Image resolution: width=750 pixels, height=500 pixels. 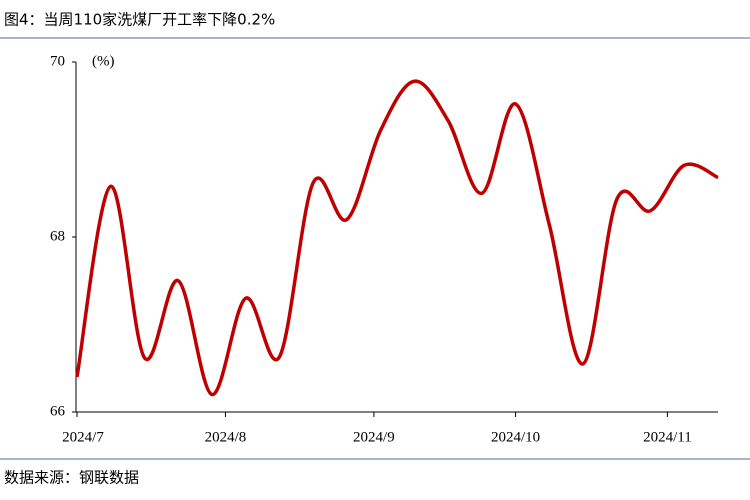 What do you see at coordinates (103, 61) in the screenshot?
I see `unit-label: (%)` at bounding box center [103, 61].